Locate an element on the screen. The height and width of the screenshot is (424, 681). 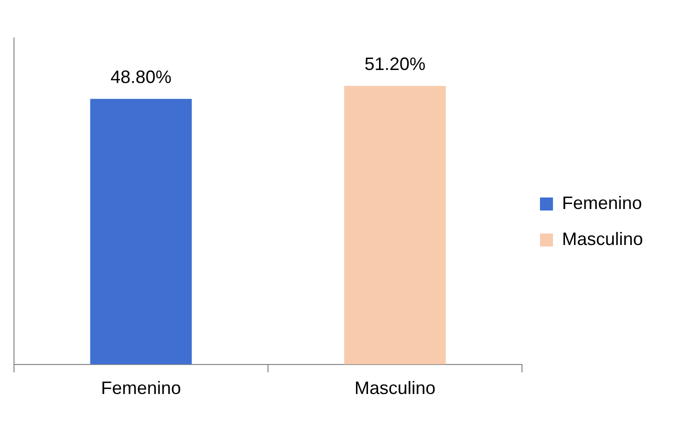
data-label: 48.80% is located at coordinates (141, 76).